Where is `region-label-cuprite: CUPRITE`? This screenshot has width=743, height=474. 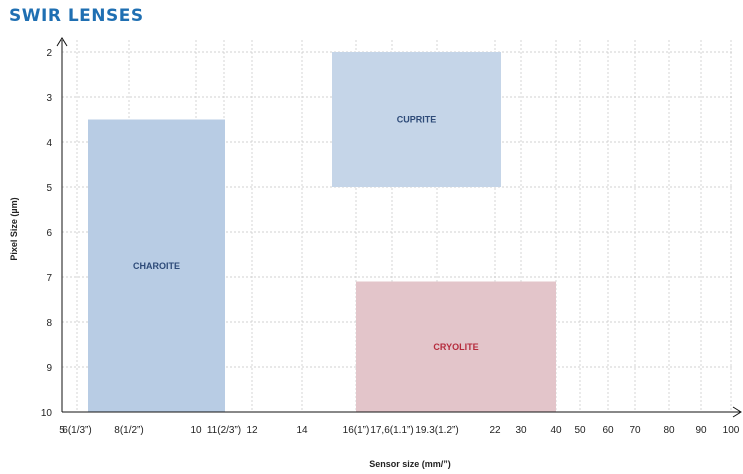
region-label-cuprite: CUPRITE is located at coordinates (417, 120).